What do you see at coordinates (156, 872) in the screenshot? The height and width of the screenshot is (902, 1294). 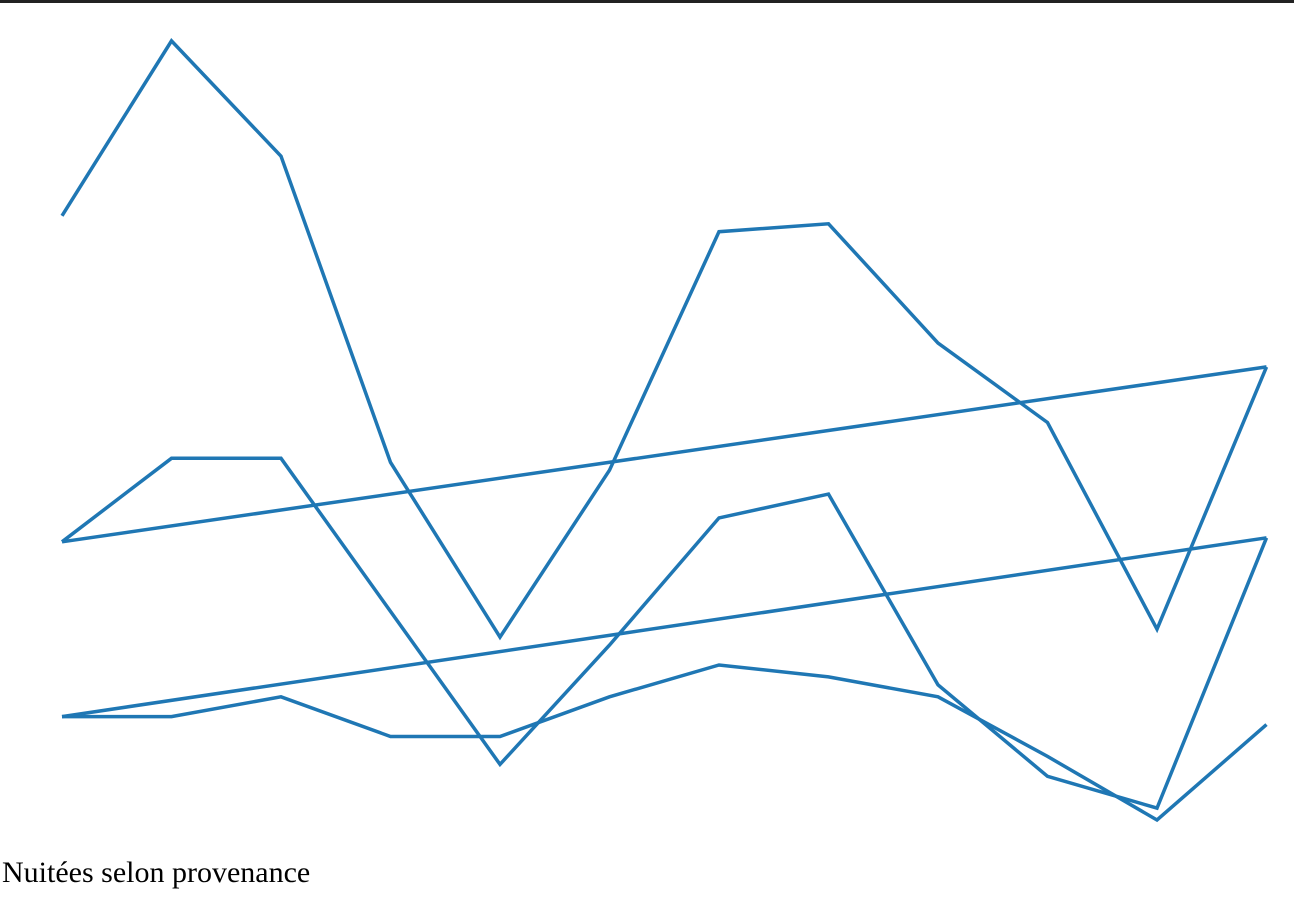 I see `chart-caption: Nuitées selon provenance` at bounding box center [156, 872].